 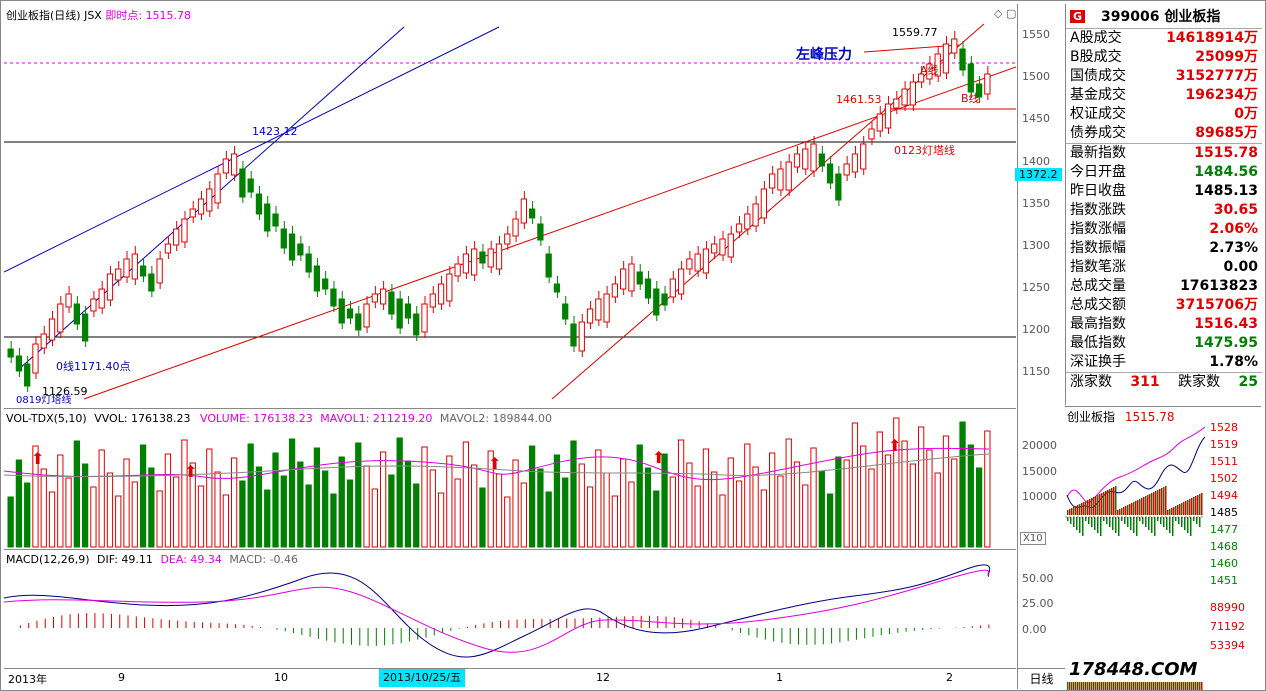 What do you see at coordinates (1161, 17) in the screenshot?
I see `index-code-name: 399006 创业板指` at bounding box center [1161, 17].